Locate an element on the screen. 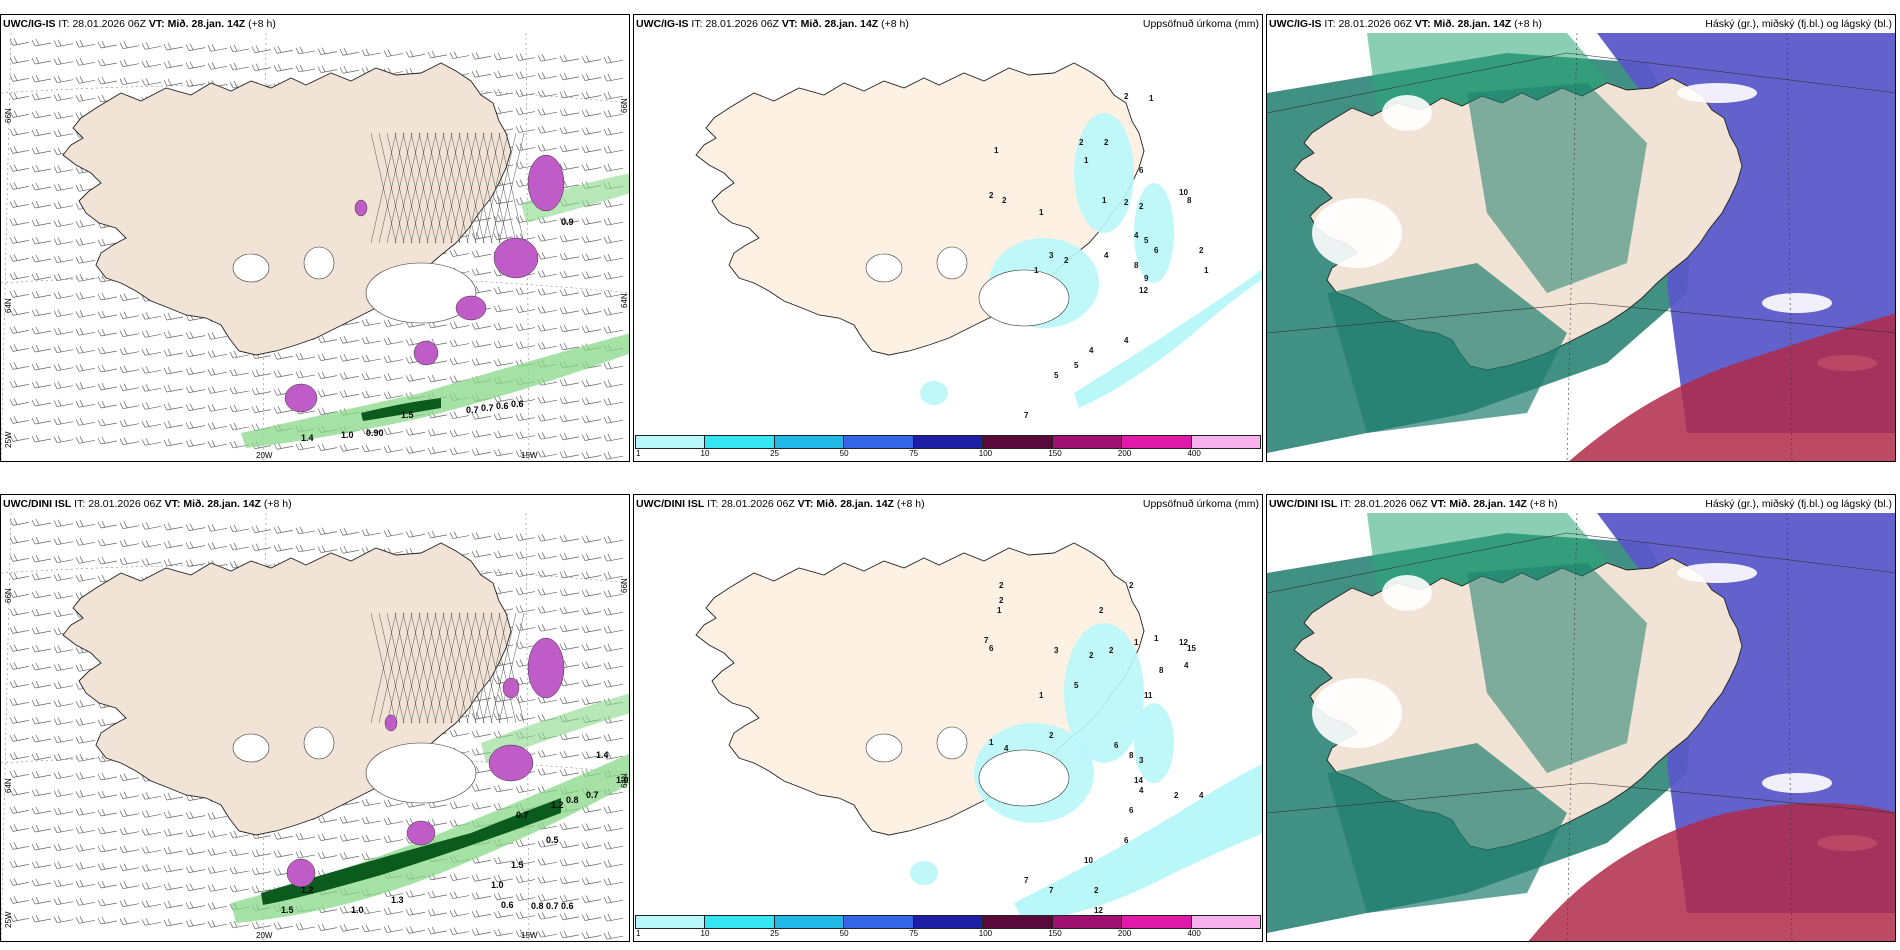 Image resolution: width=1900 pixels, height=950 pixels. snow-hatch is located at coordinates (447, 668).